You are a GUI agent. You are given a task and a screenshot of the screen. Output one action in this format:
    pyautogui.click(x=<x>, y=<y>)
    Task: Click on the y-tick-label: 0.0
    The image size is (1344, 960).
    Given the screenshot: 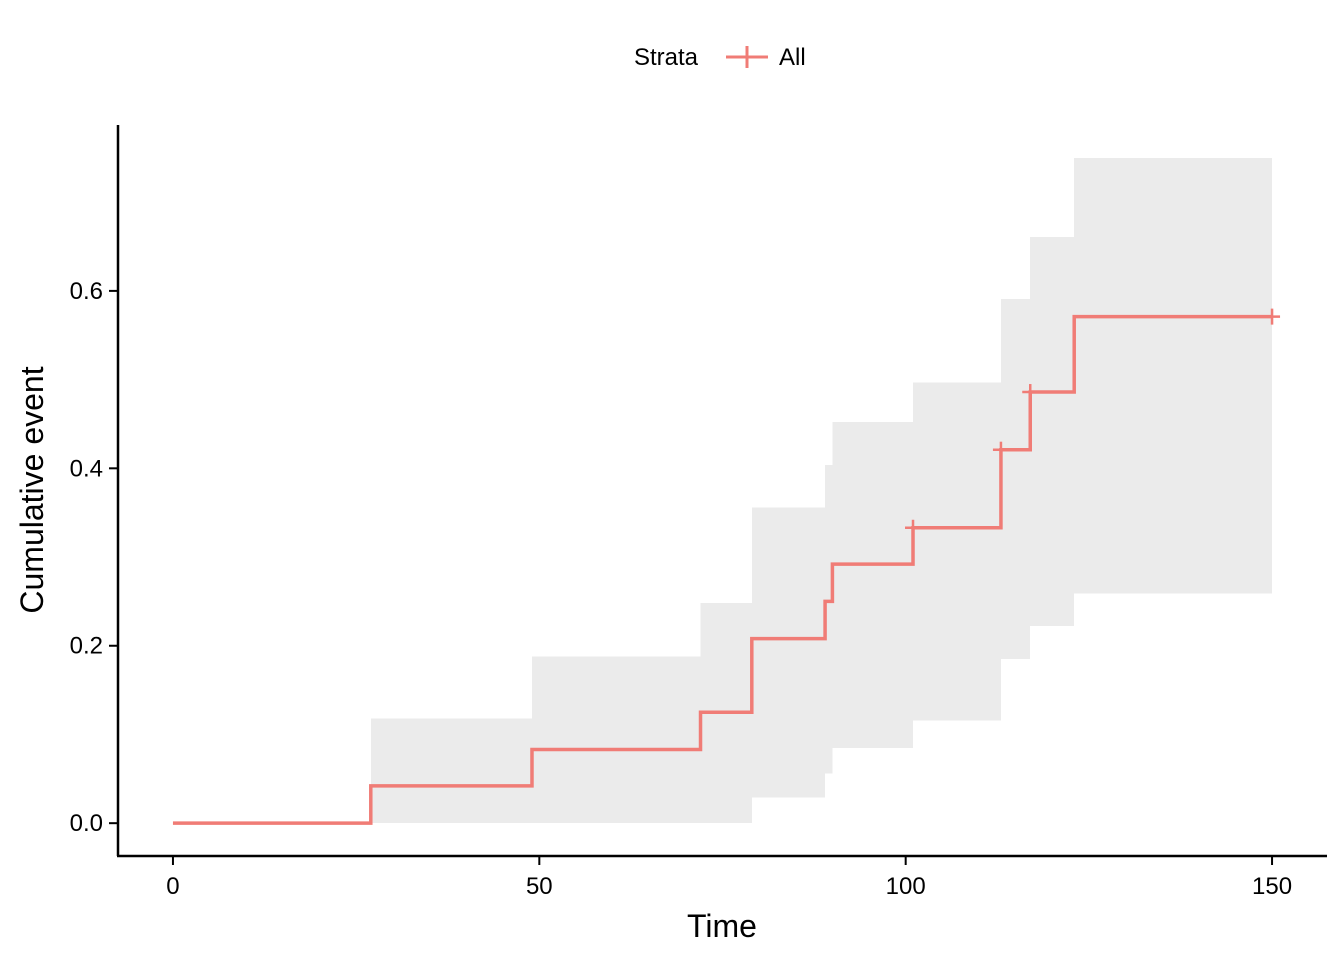 What is the action you would take?
    pyautogui.click(x=86, y=823)
    